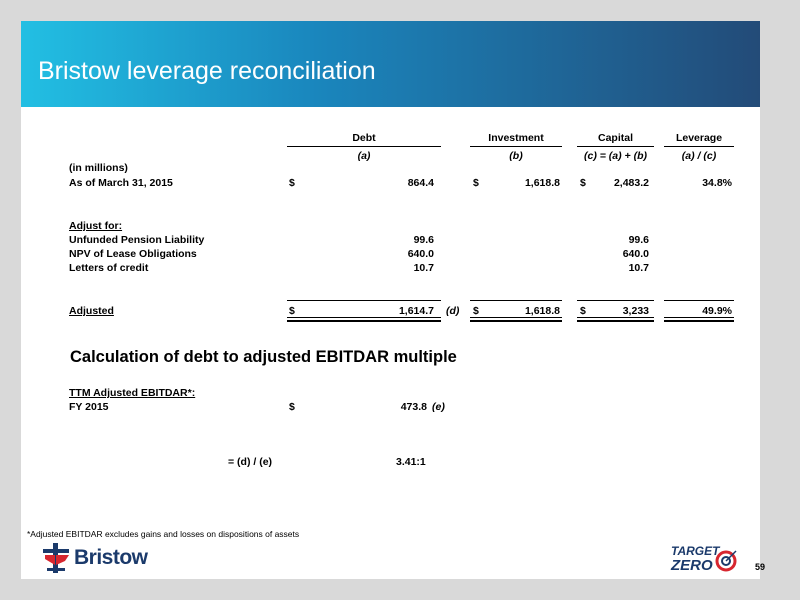 Image resolution: width=800 pixels, height=600 pixels. What do you see at coordinates (423, 268) in the screenshot?
I see `adjustment-debt-value: 10.7` at bounding box center [423, 268].